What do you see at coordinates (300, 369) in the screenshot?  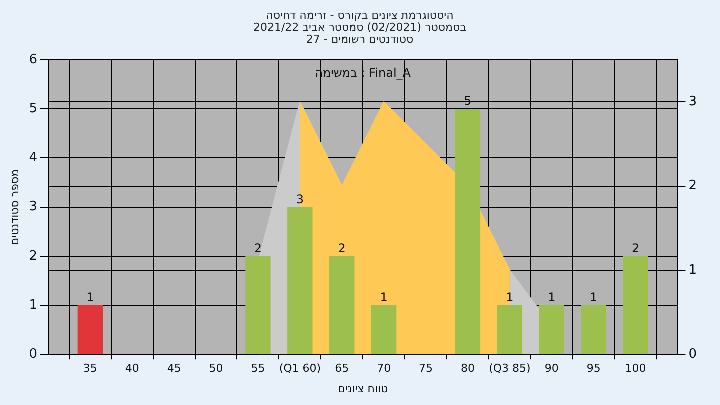 I see `x-tick-label: (Q1 60)` at bounding box center [300, 369].